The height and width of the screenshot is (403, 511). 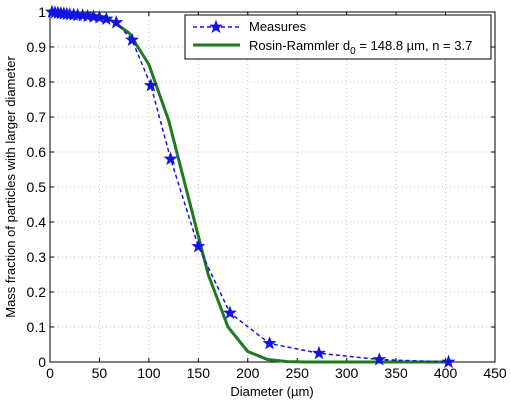 I want to click on legend-measures-marker, so click(x=216, y=26).